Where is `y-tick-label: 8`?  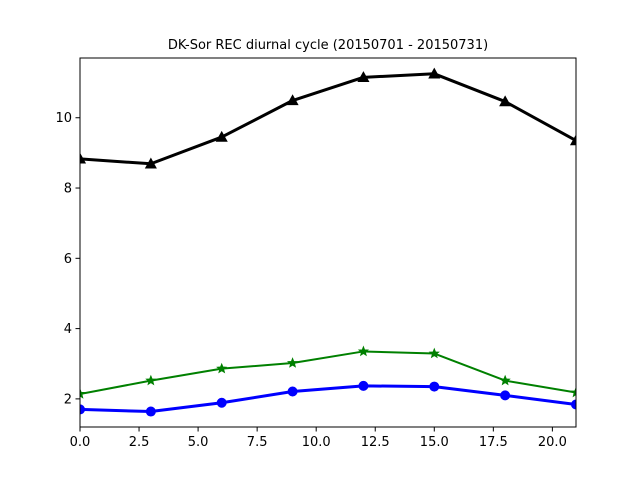 y-tick-label: 8 is located at coordinates (68, 189).